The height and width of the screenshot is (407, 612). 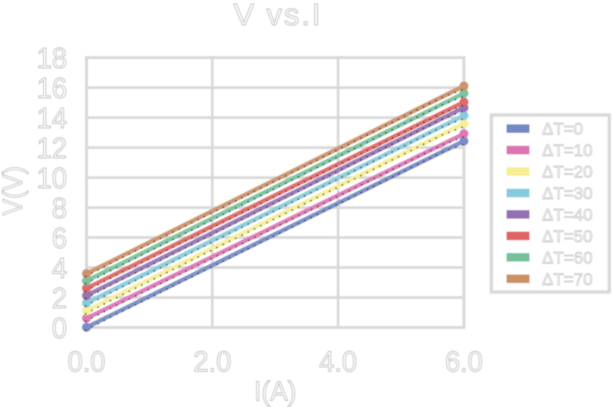 What do you see at coordinates (275, 391) in the screenshot?
I see `svg-text: I(A)` at bounding box center [275, 391].